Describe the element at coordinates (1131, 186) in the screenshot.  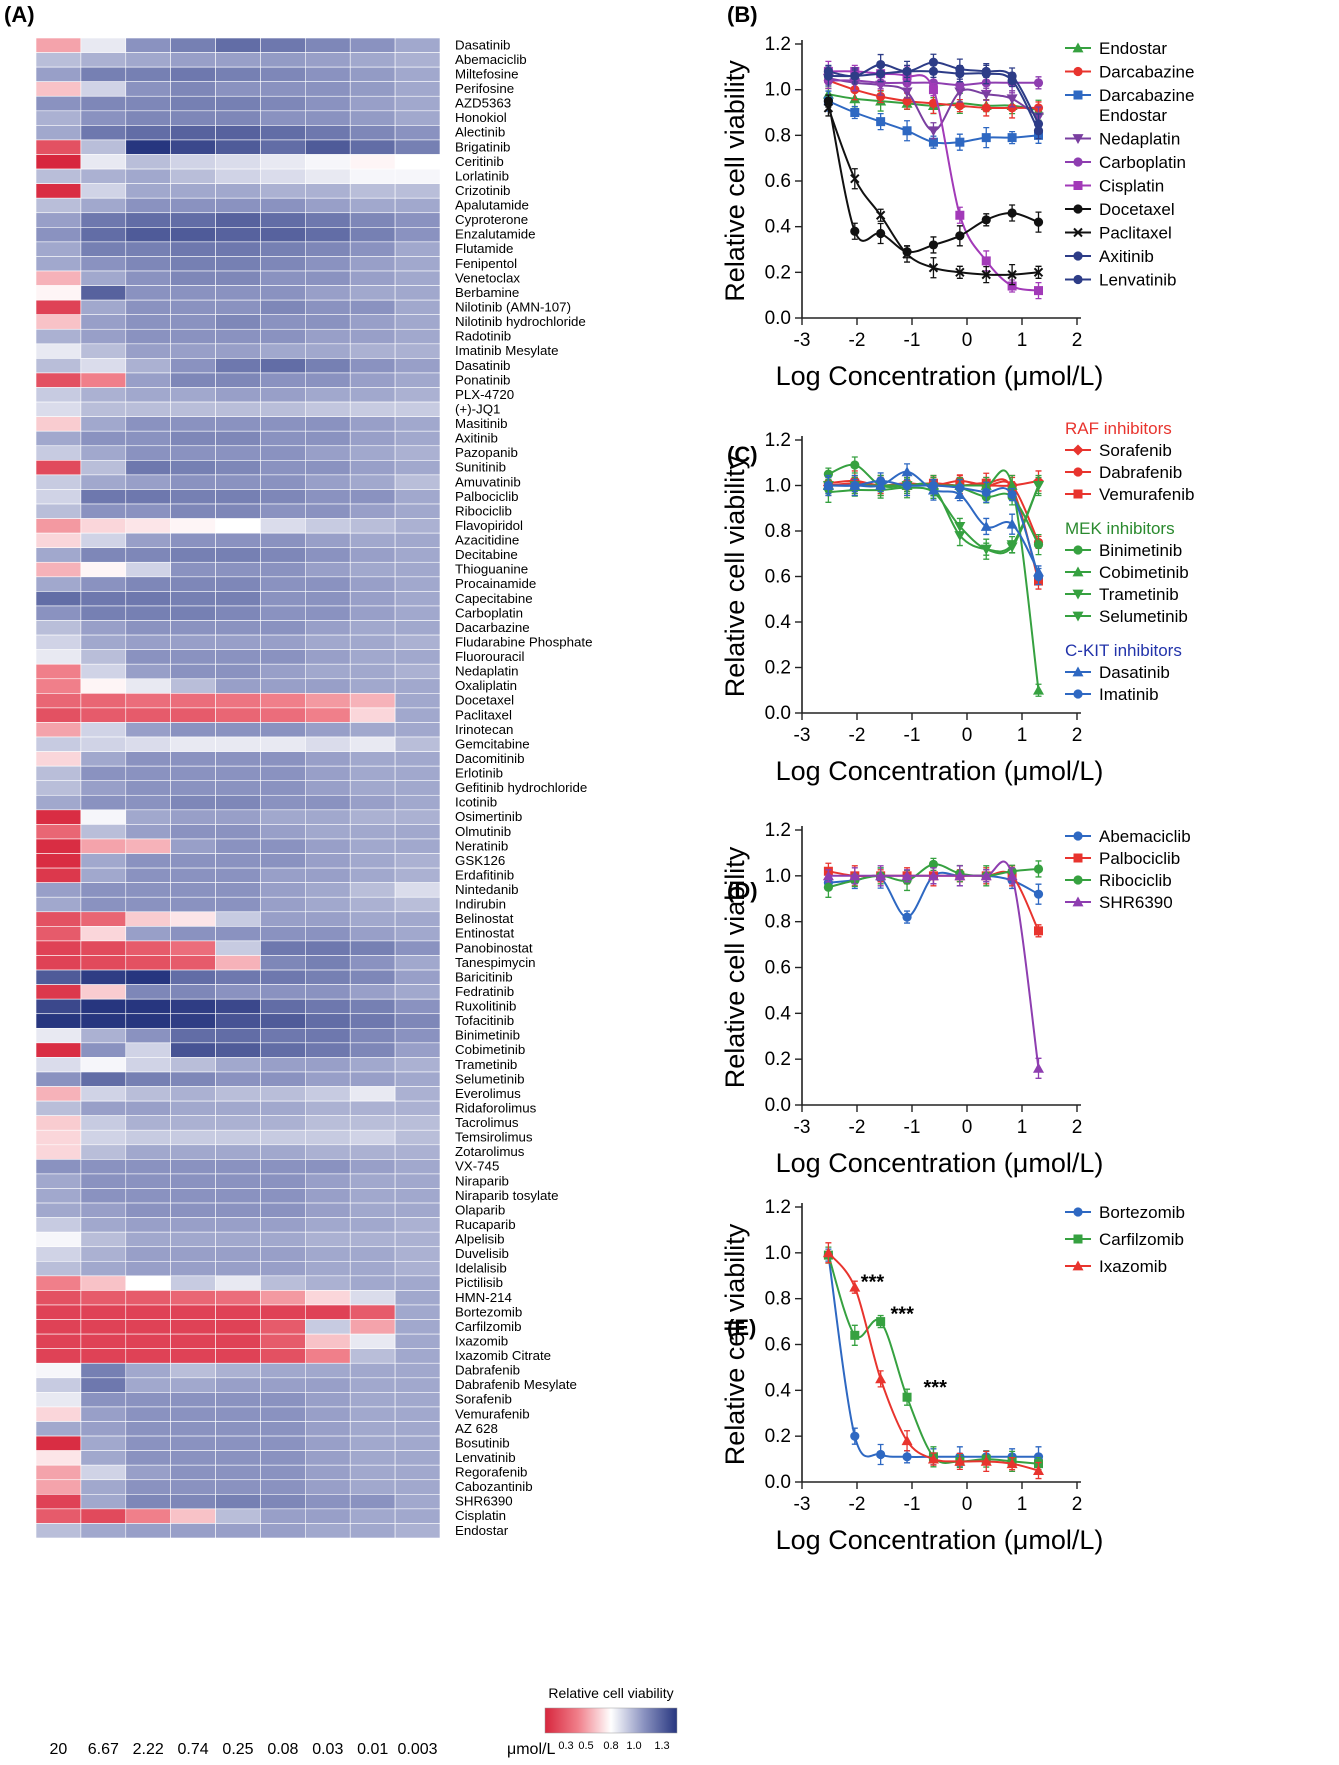
I see `legend-label: Cisplatin` at that location.